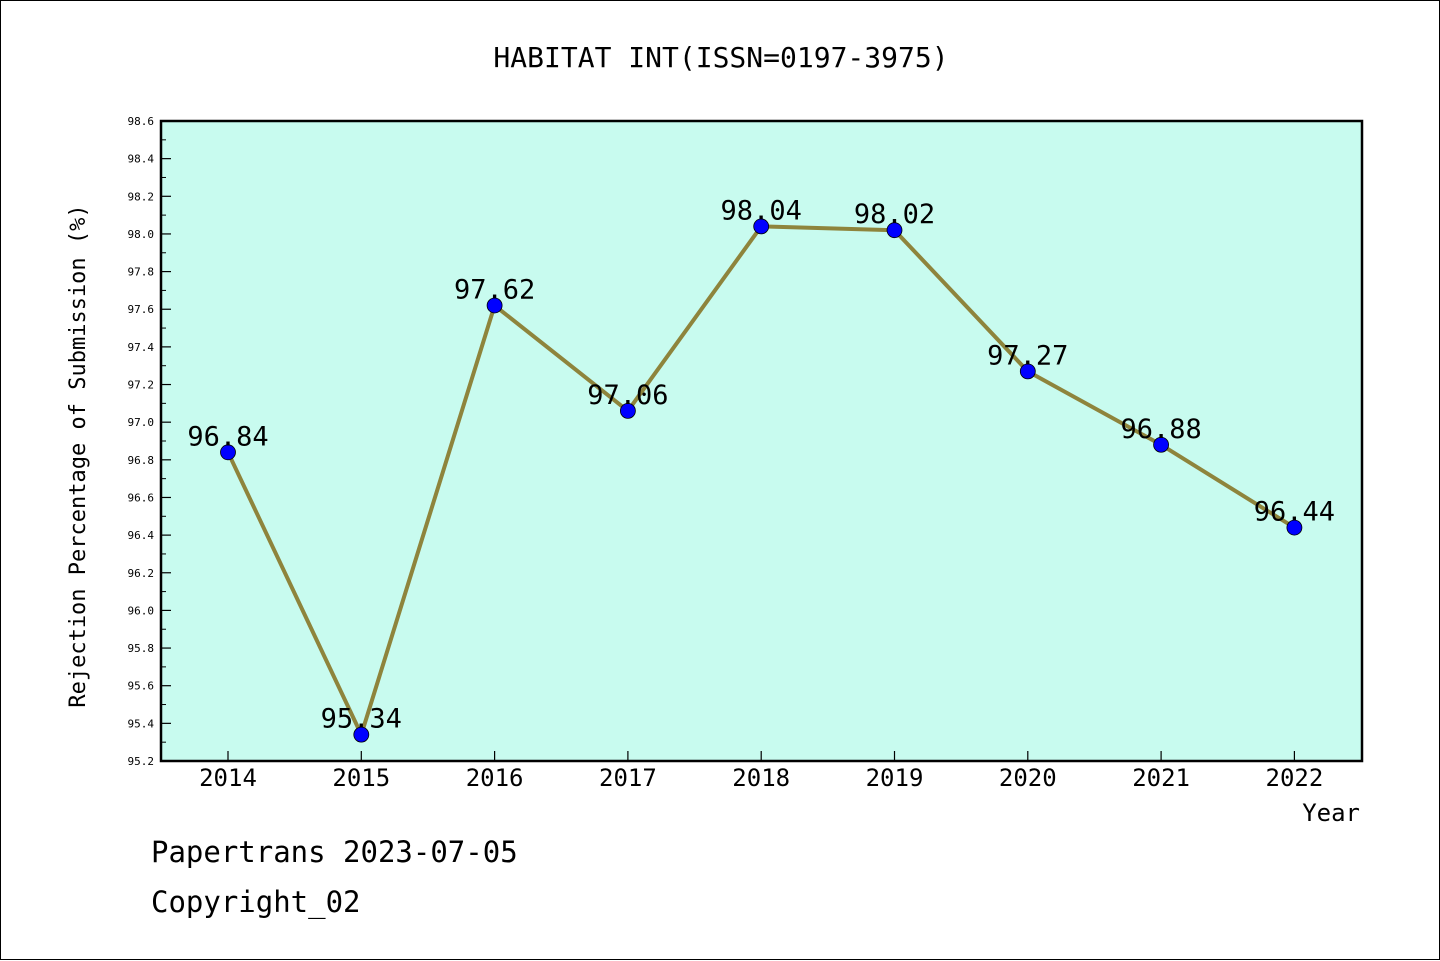 The height and width of the screenshot is (961, 1440). I want to click on y-tick-label: 96.2, so click(141, 573).